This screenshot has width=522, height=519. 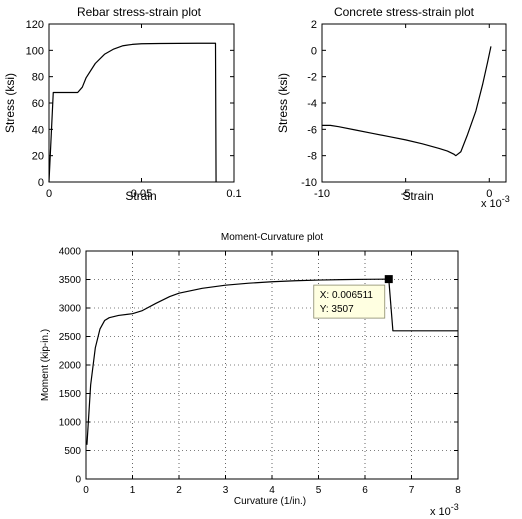 I want to click on moment-y-tick-label: 4000, so click(x=70, y=252).